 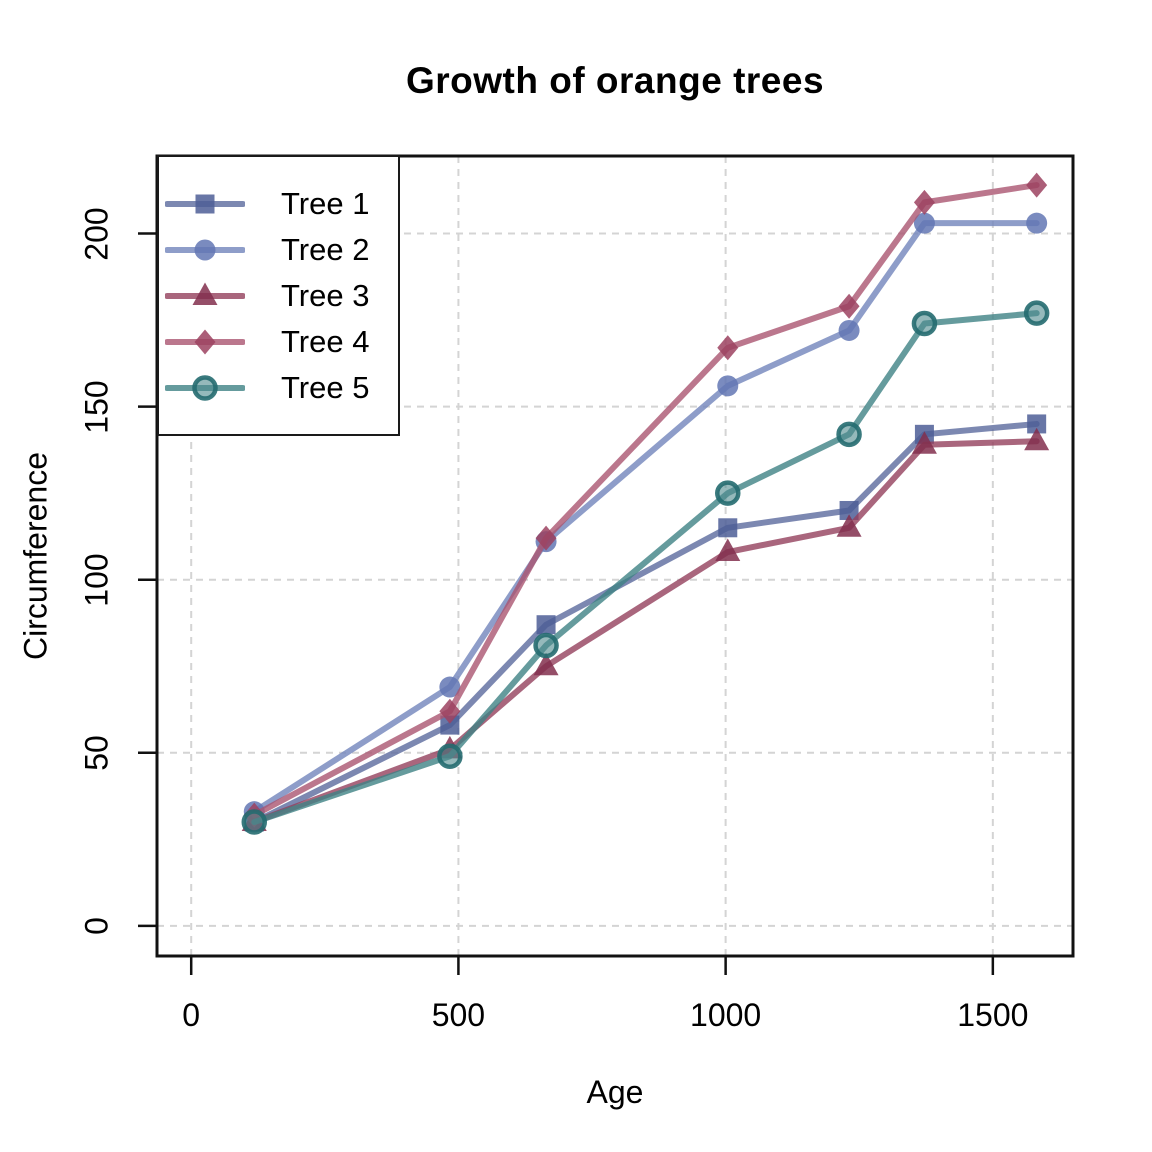 What do you see at coordinates (191, 1015) in the screenshot?
I see `x-tick-label: 0` at bounding box center [191, 1015].